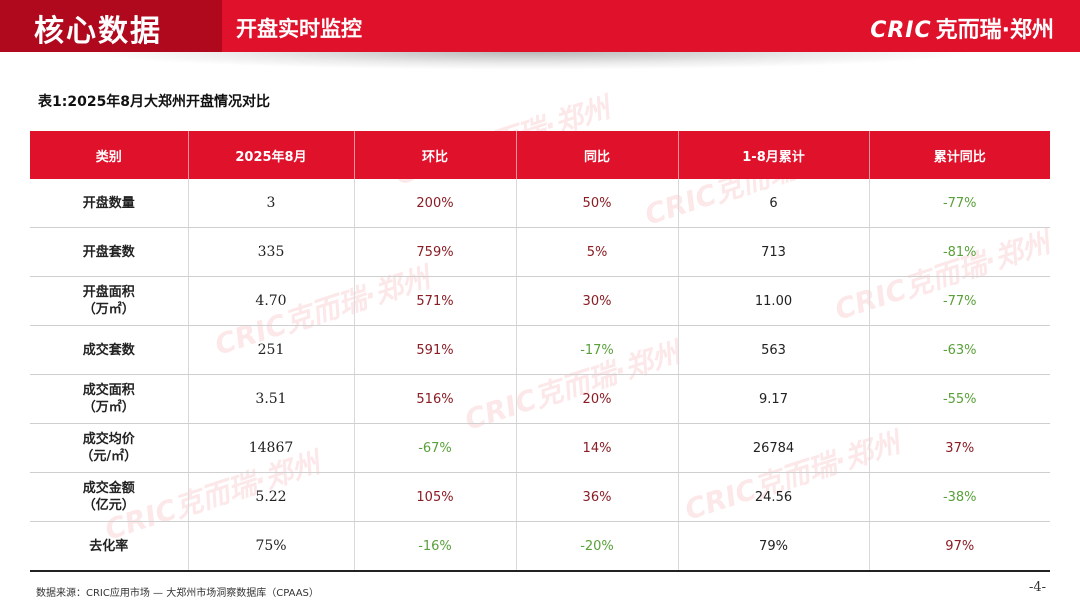 The width and height of the screenshot is (1080, 608). What do you see at coordinates (435, 301) in the screenshot?
I see `cell-mom: 571%` at bounding box center [435, 301].